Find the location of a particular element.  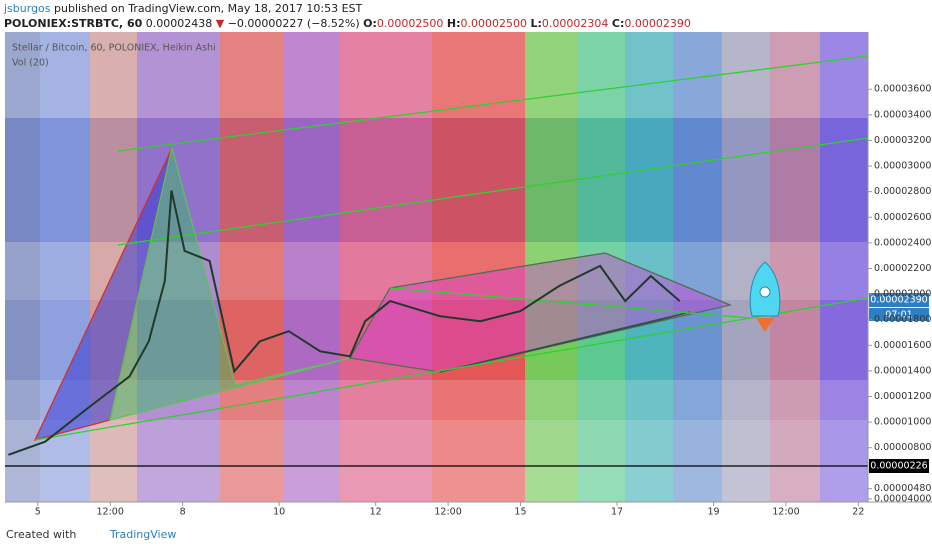

y-tick-label: 0.00004000 is located at coordinates (902, 498).